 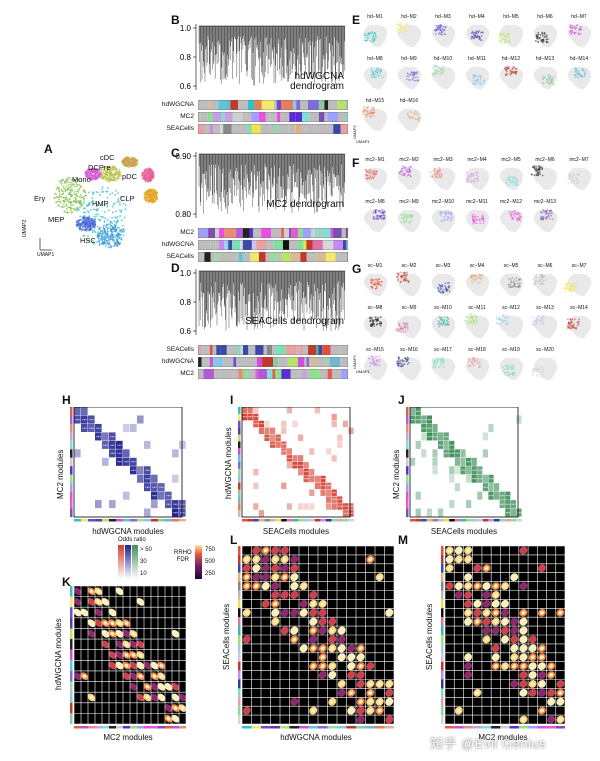 I want to click on celltype-label-pdc: pDC, so click(x=130, y=176).